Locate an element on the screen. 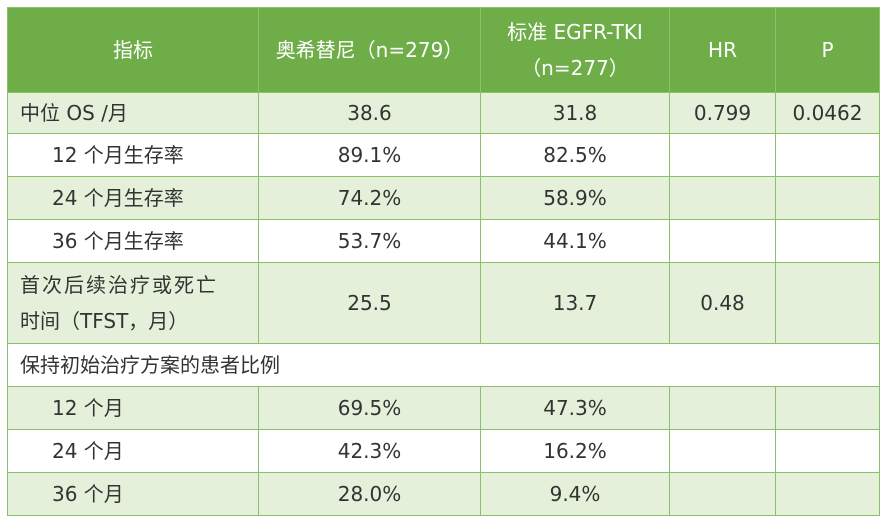  table-row: 36 个月生存率 53.7% 44.1% is located at coordinates (443, 241).